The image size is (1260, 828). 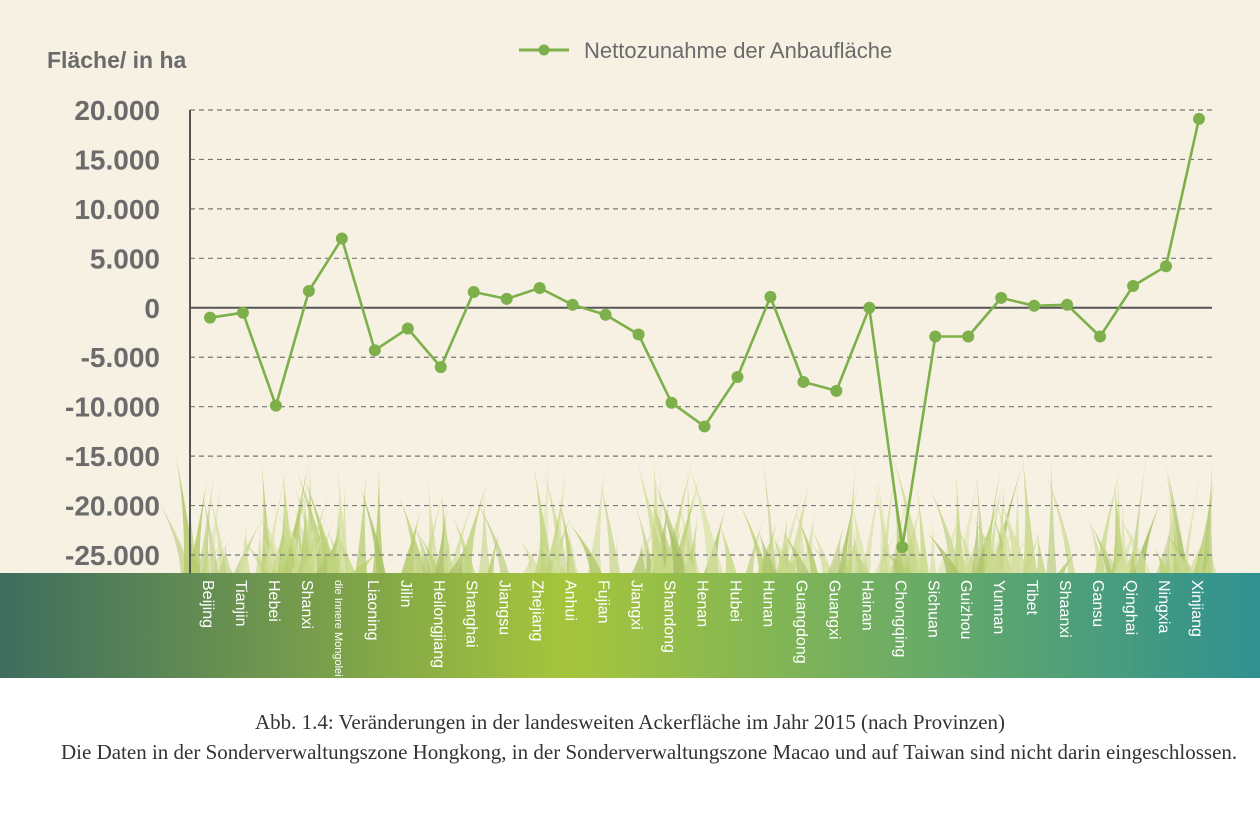 I want to click on x-tick-label: Guangdong, so click(x=800, y=622).